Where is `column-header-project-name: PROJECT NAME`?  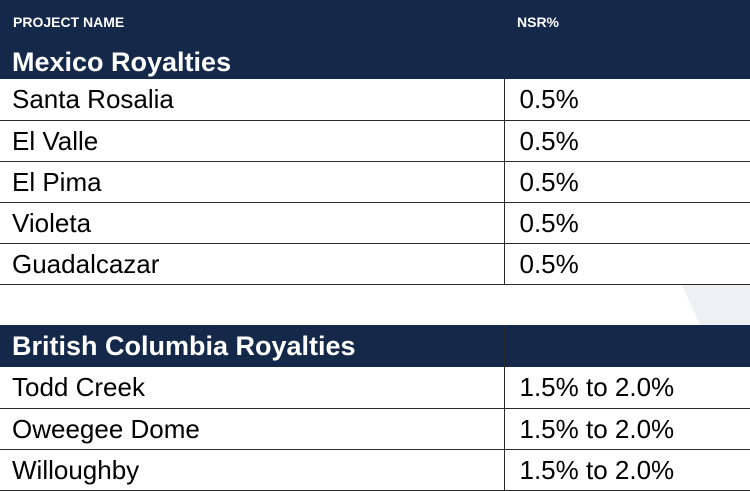 column-header-project-name: PROJECT NAME is located at coordinates (252, 22).